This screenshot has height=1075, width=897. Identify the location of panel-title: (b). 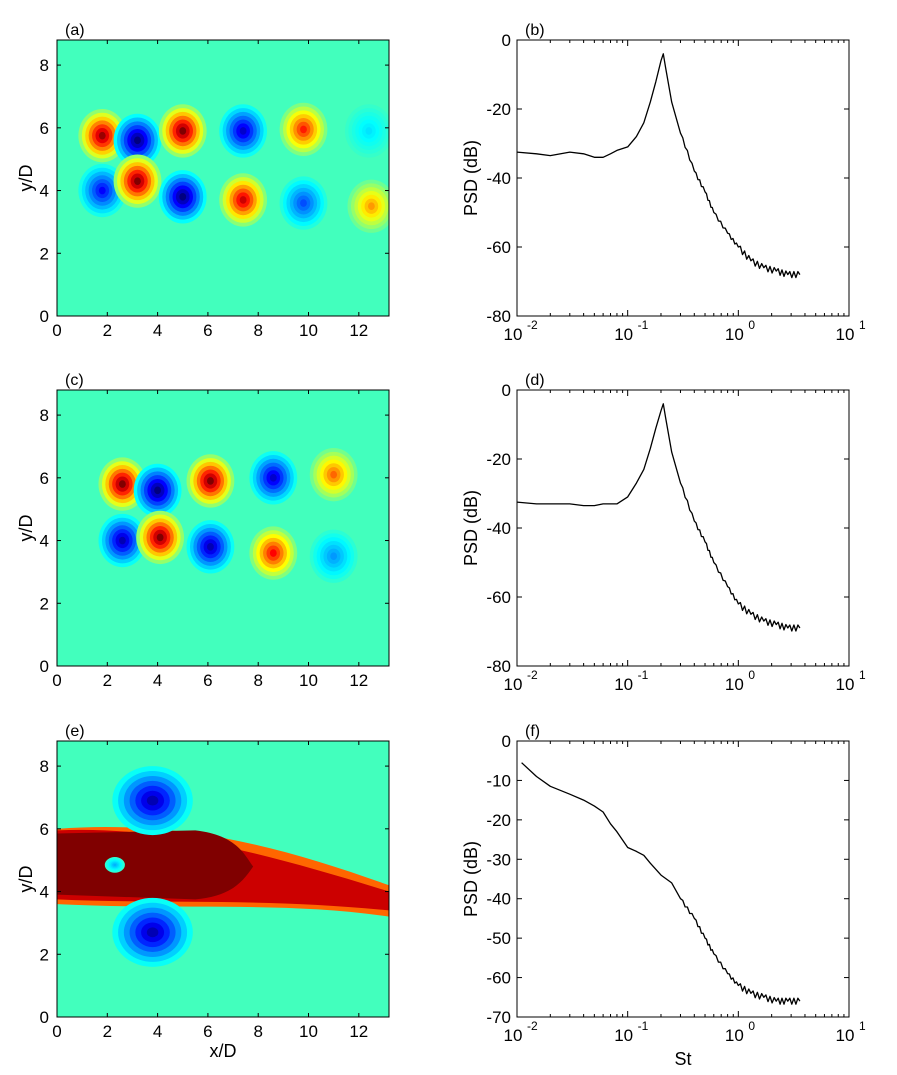
(535, 30).